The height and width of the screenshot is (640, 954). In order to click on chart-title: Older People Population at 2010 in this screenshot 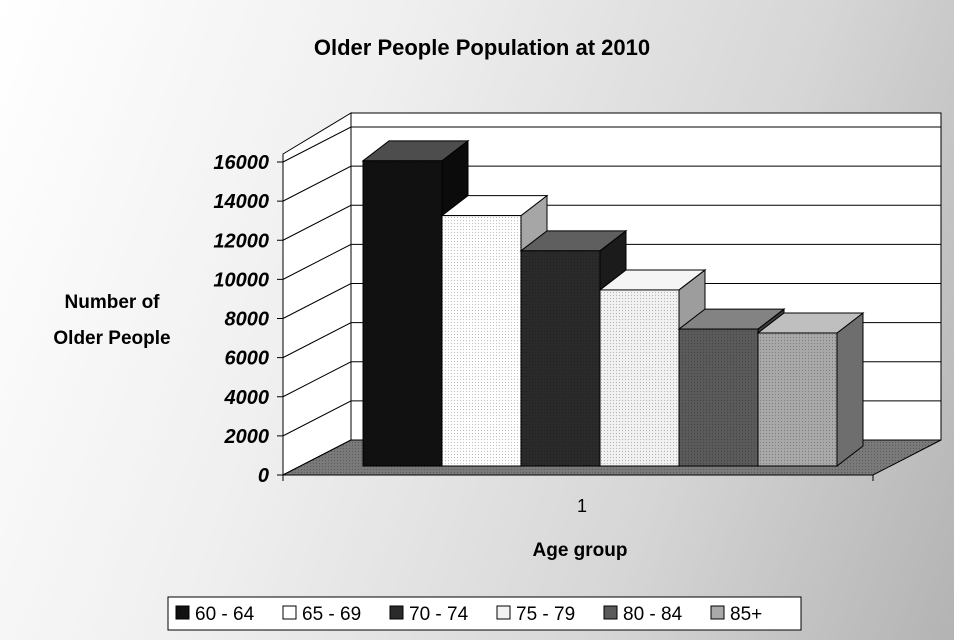, I will do `click(482, 47)`.